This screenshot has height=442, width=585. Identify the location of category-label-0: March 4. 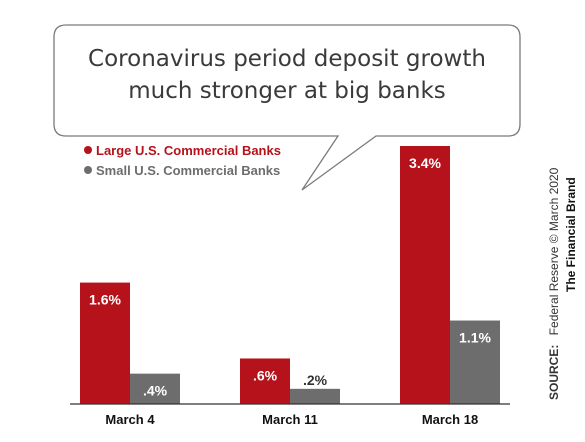
(130, 419).